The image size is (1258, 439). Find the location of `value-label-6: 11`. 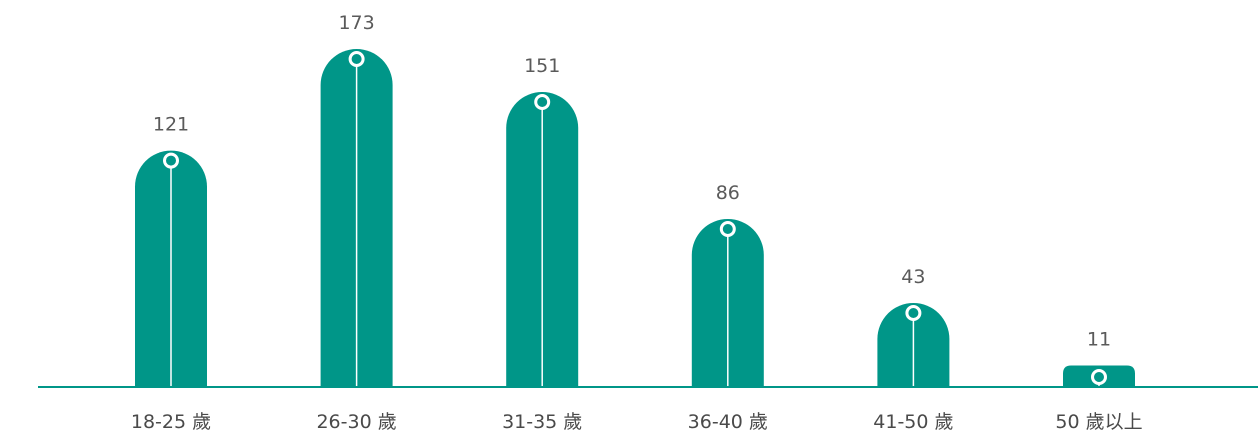

value-label-6: 11 is located at coordinates (1099, 340).